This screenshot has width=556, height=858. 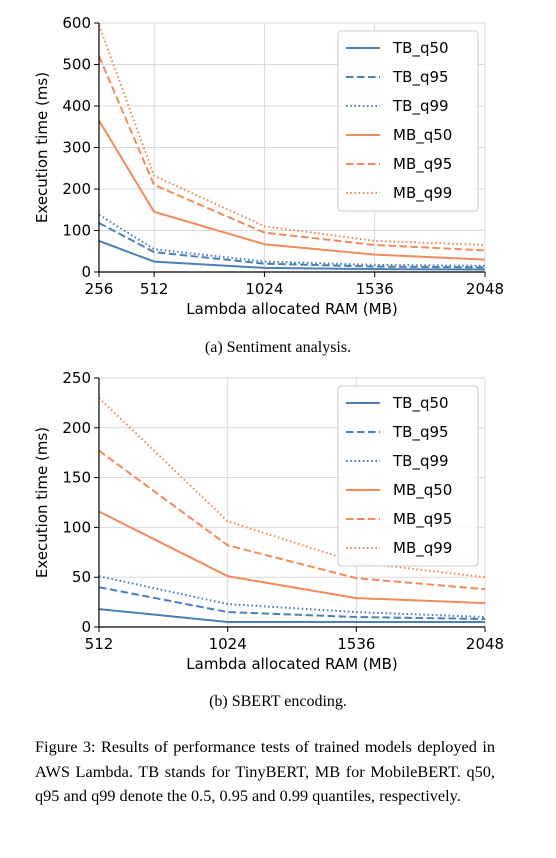 I want to click on y-tick-label: 150, so click(x=76, y=478).